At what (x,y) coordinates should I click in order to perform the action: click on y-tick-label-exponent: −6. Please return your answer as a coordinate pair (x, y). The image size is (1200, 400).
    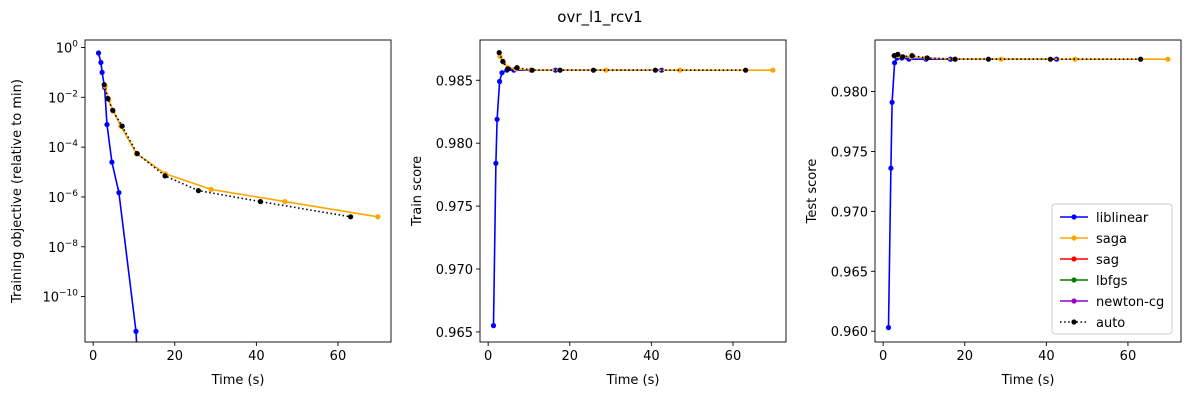
    Looking at the image, I should click on (72, 194).